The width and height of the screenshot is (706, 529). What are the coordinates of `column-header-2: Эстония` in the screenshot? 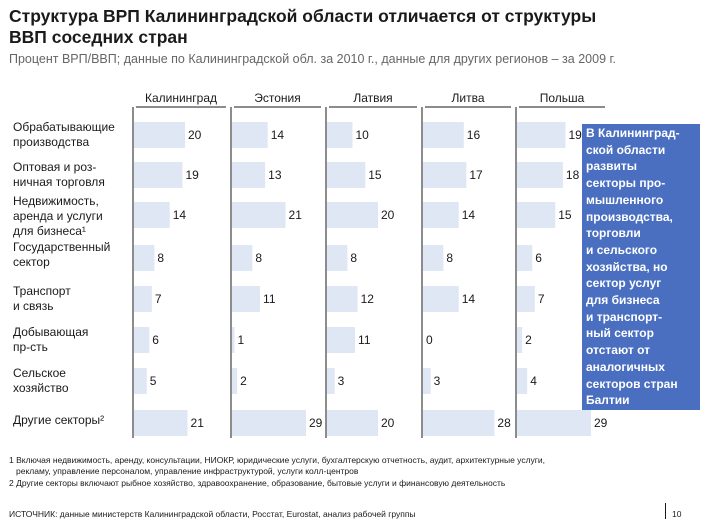 It's located at (277, 98).